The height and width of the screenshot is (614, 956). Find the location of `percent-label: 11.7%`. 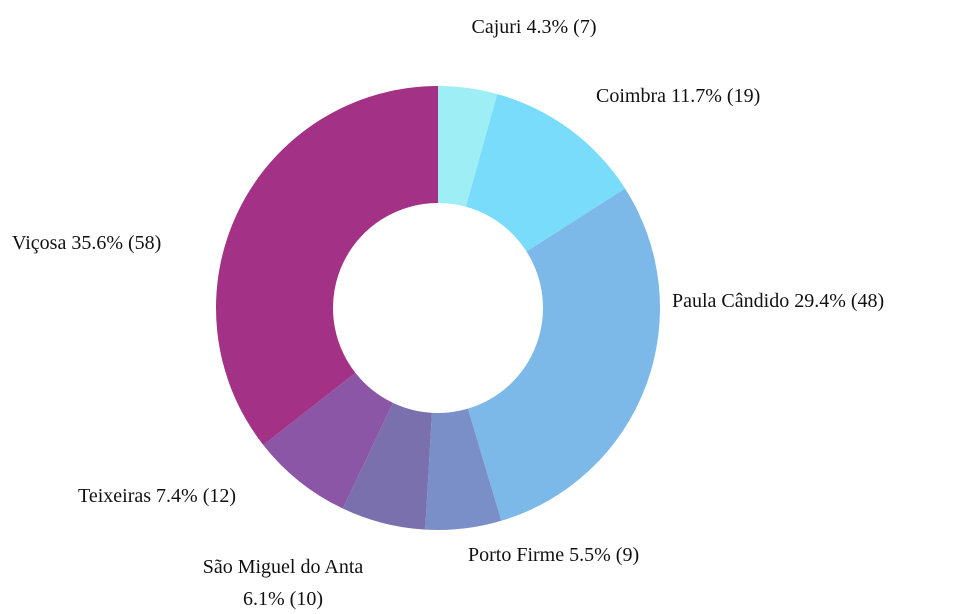

percent-label: 11.7% is located at coordinates (696, 96).